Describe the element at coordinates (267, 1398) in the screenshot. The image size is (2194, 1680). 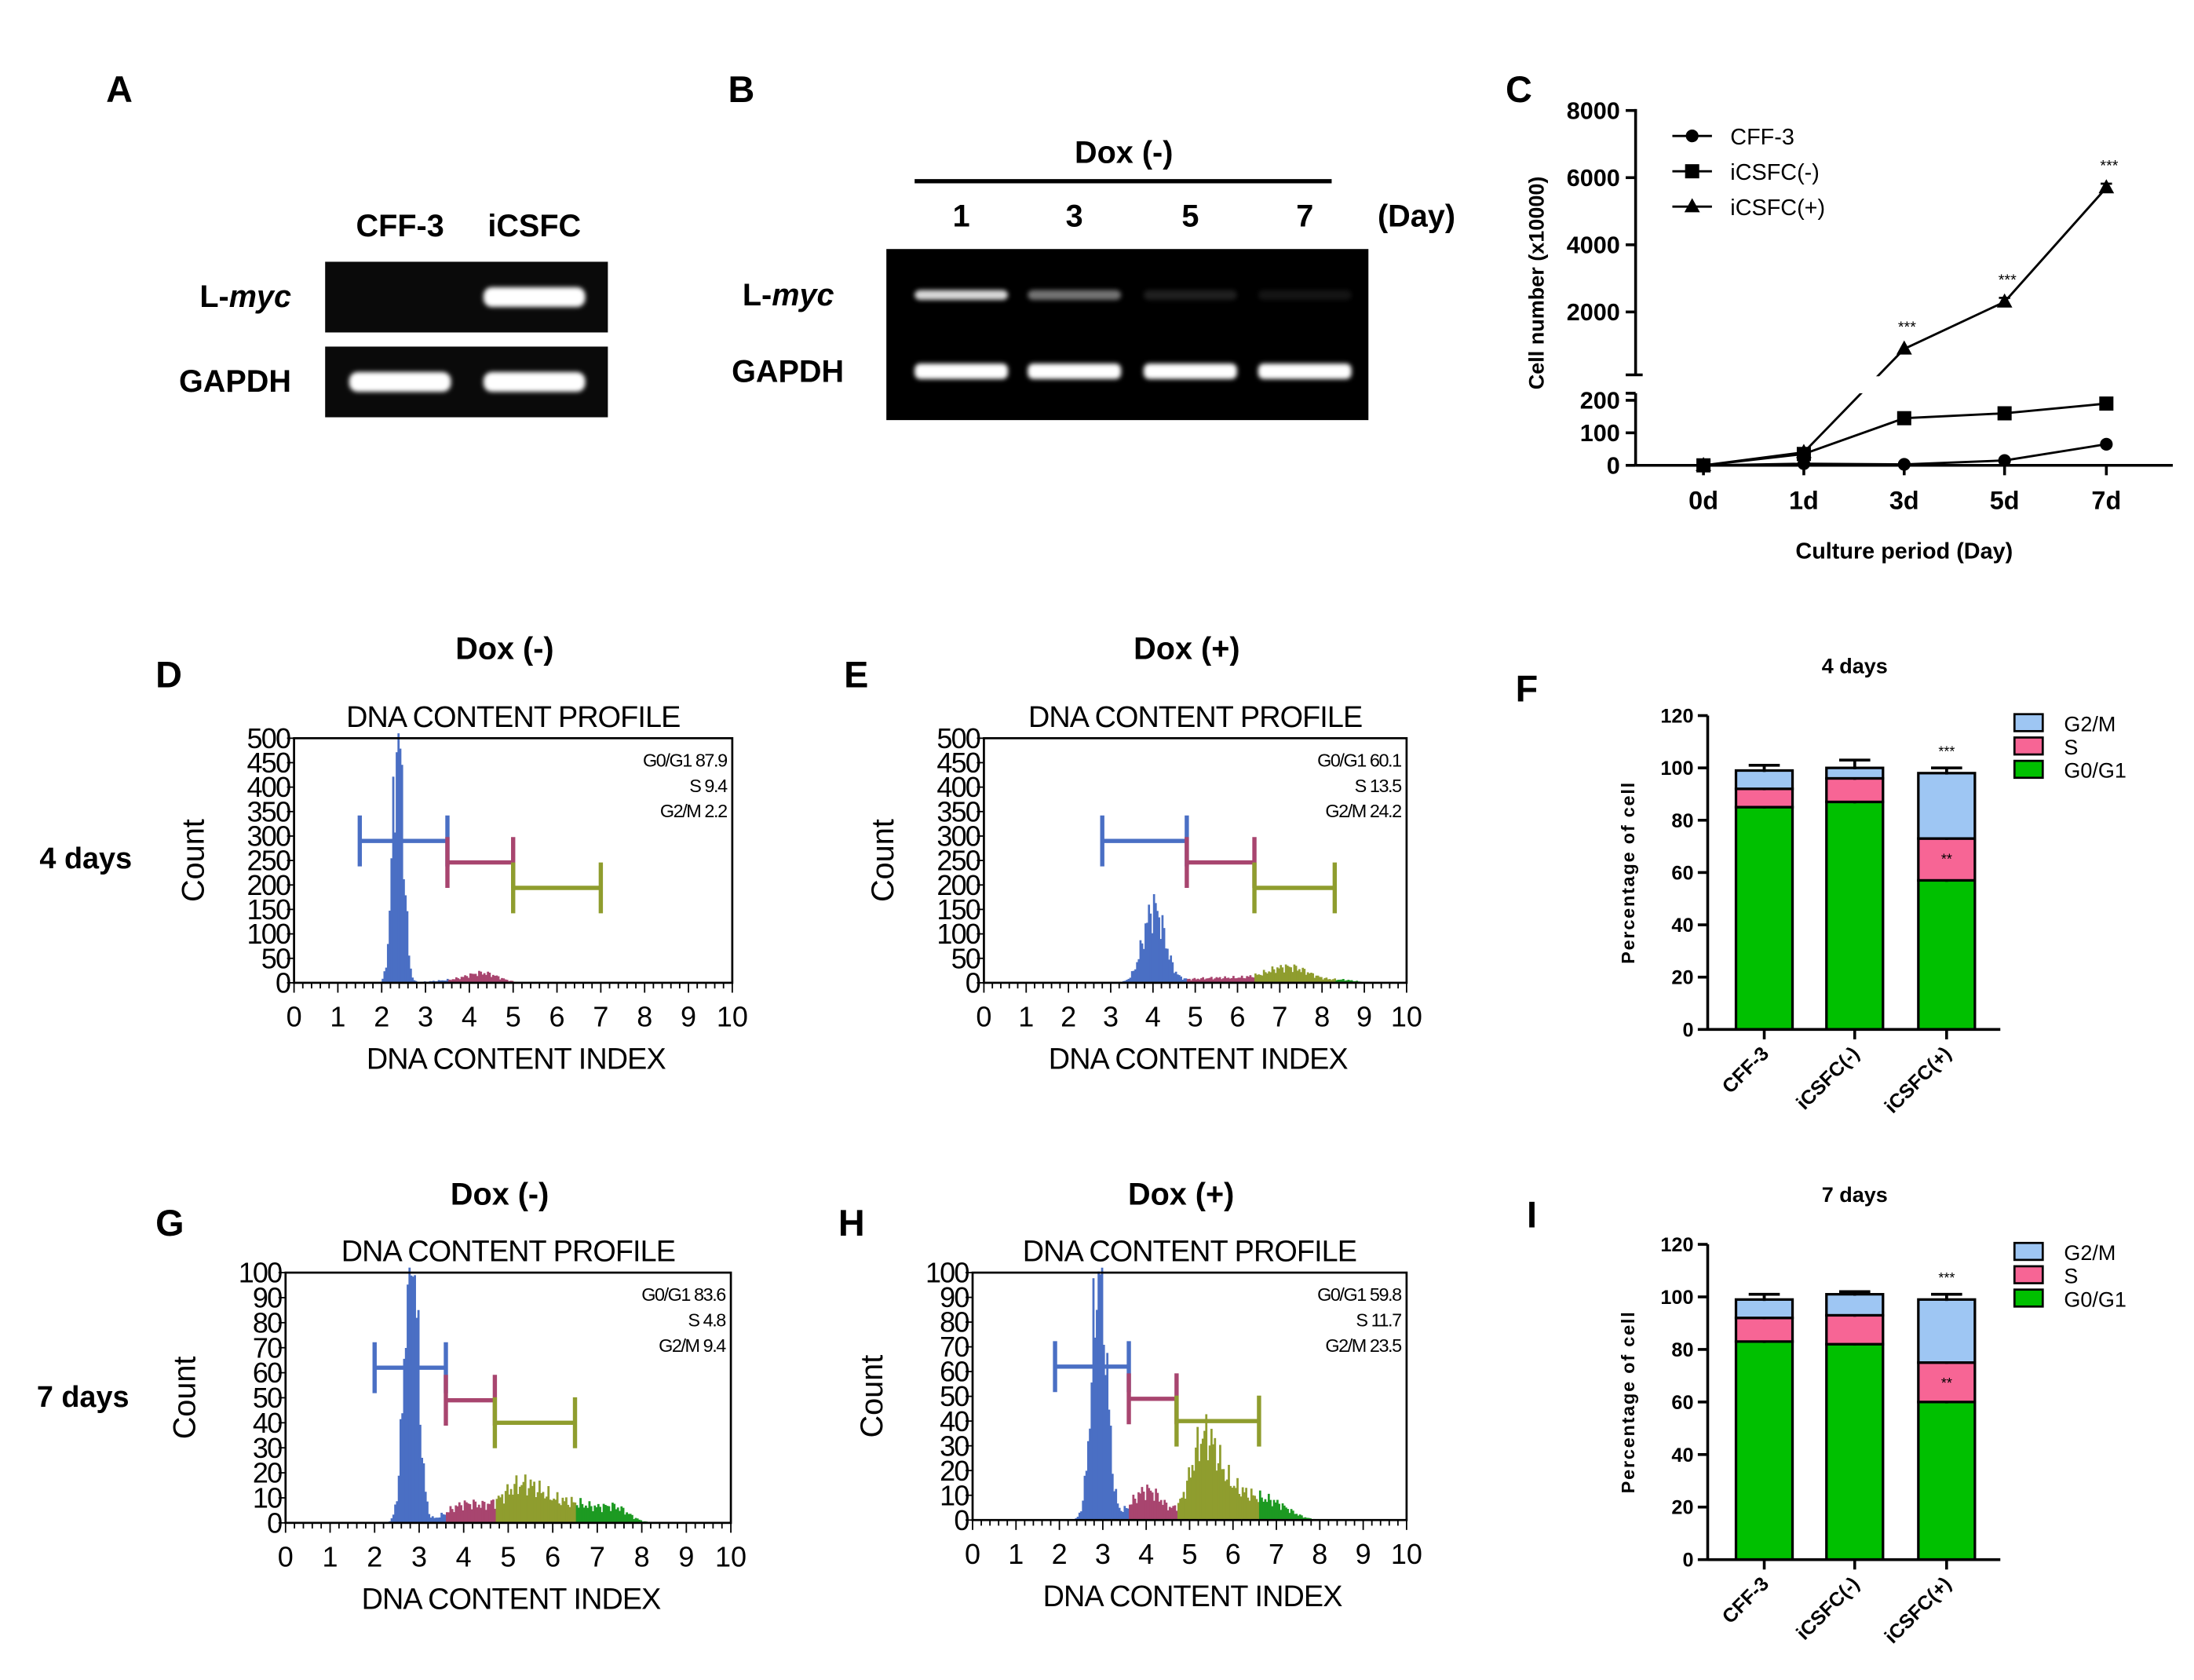
I see `y-tick-label: 50` at that location.